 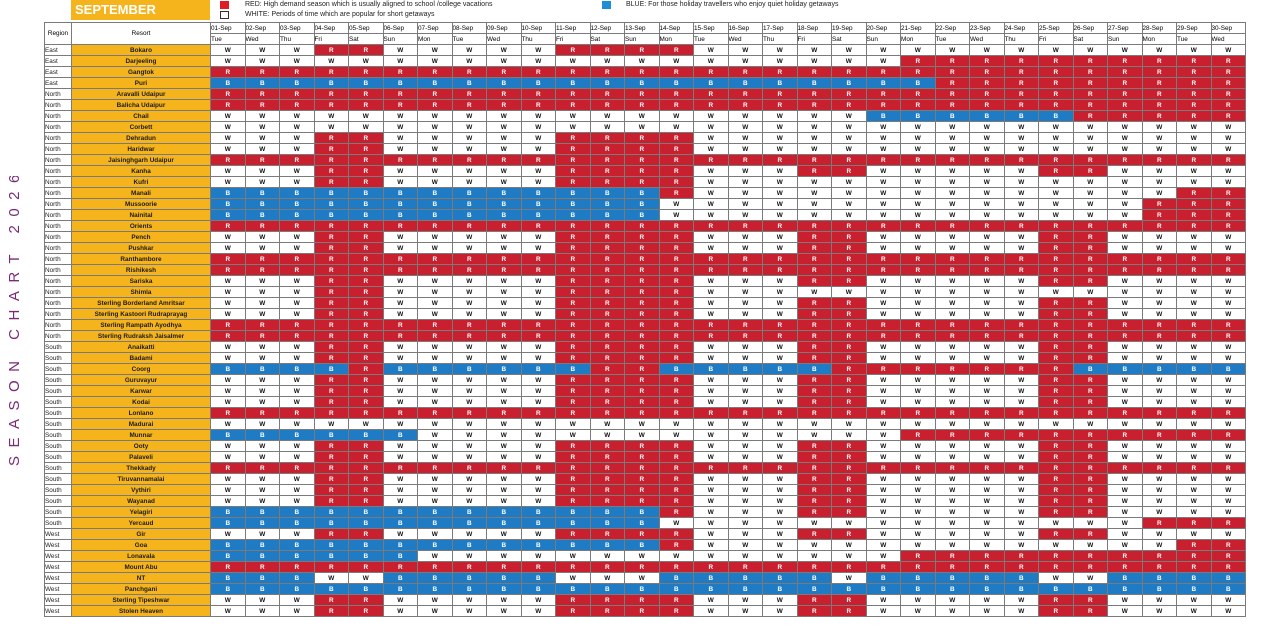 I want to click on resort-row: West Gir W W W R R W W W W W R R R R W W W R R W W W W W R R W W W W, so click(x=645, y=534).